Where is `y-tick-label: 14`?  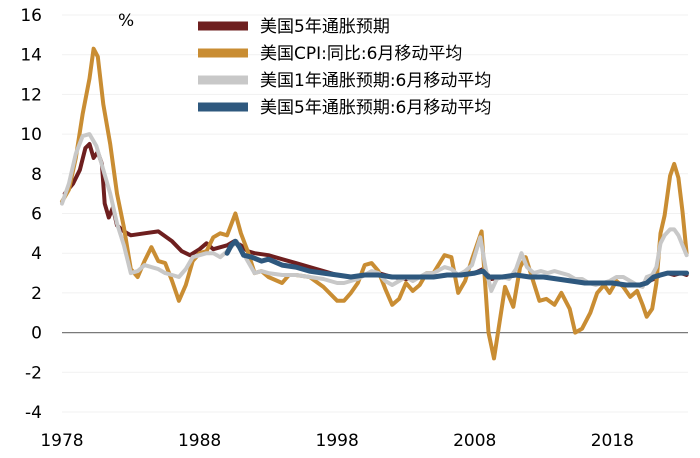
y-tick-label: 14 is located at coordinates (31, 56).